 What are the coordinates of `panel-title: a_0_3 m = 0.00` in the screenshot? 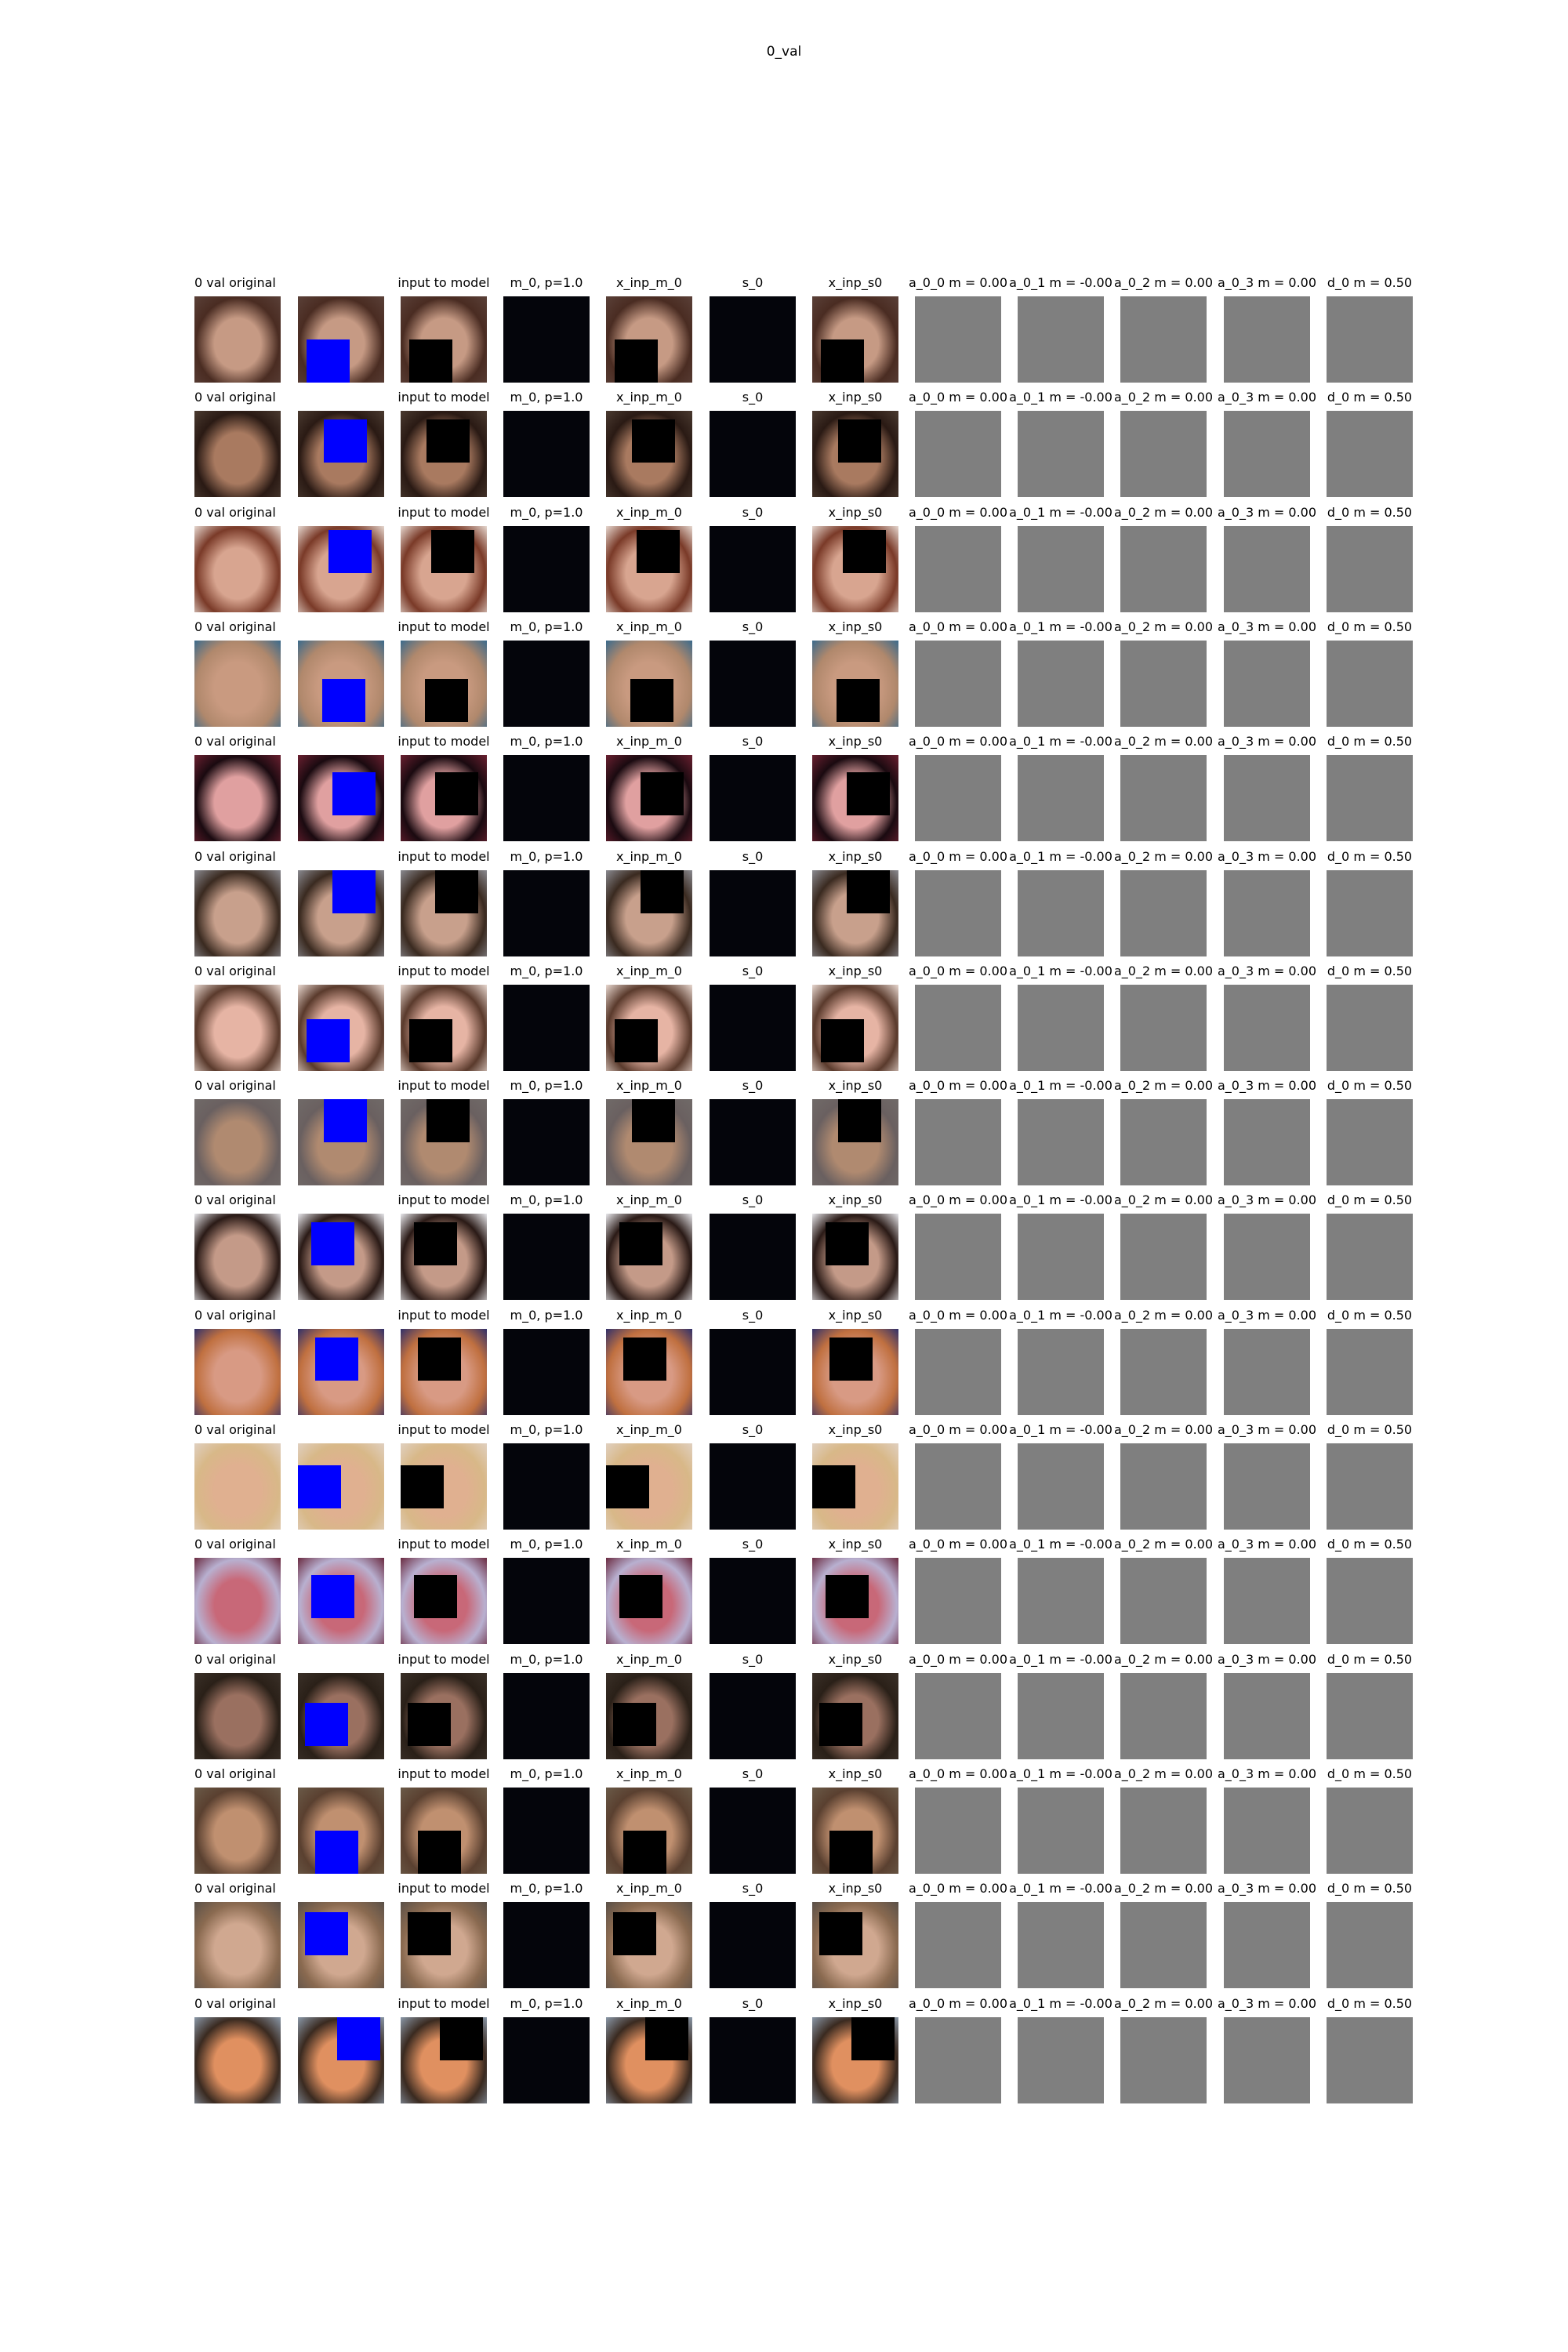 It's located at (1267, 626).